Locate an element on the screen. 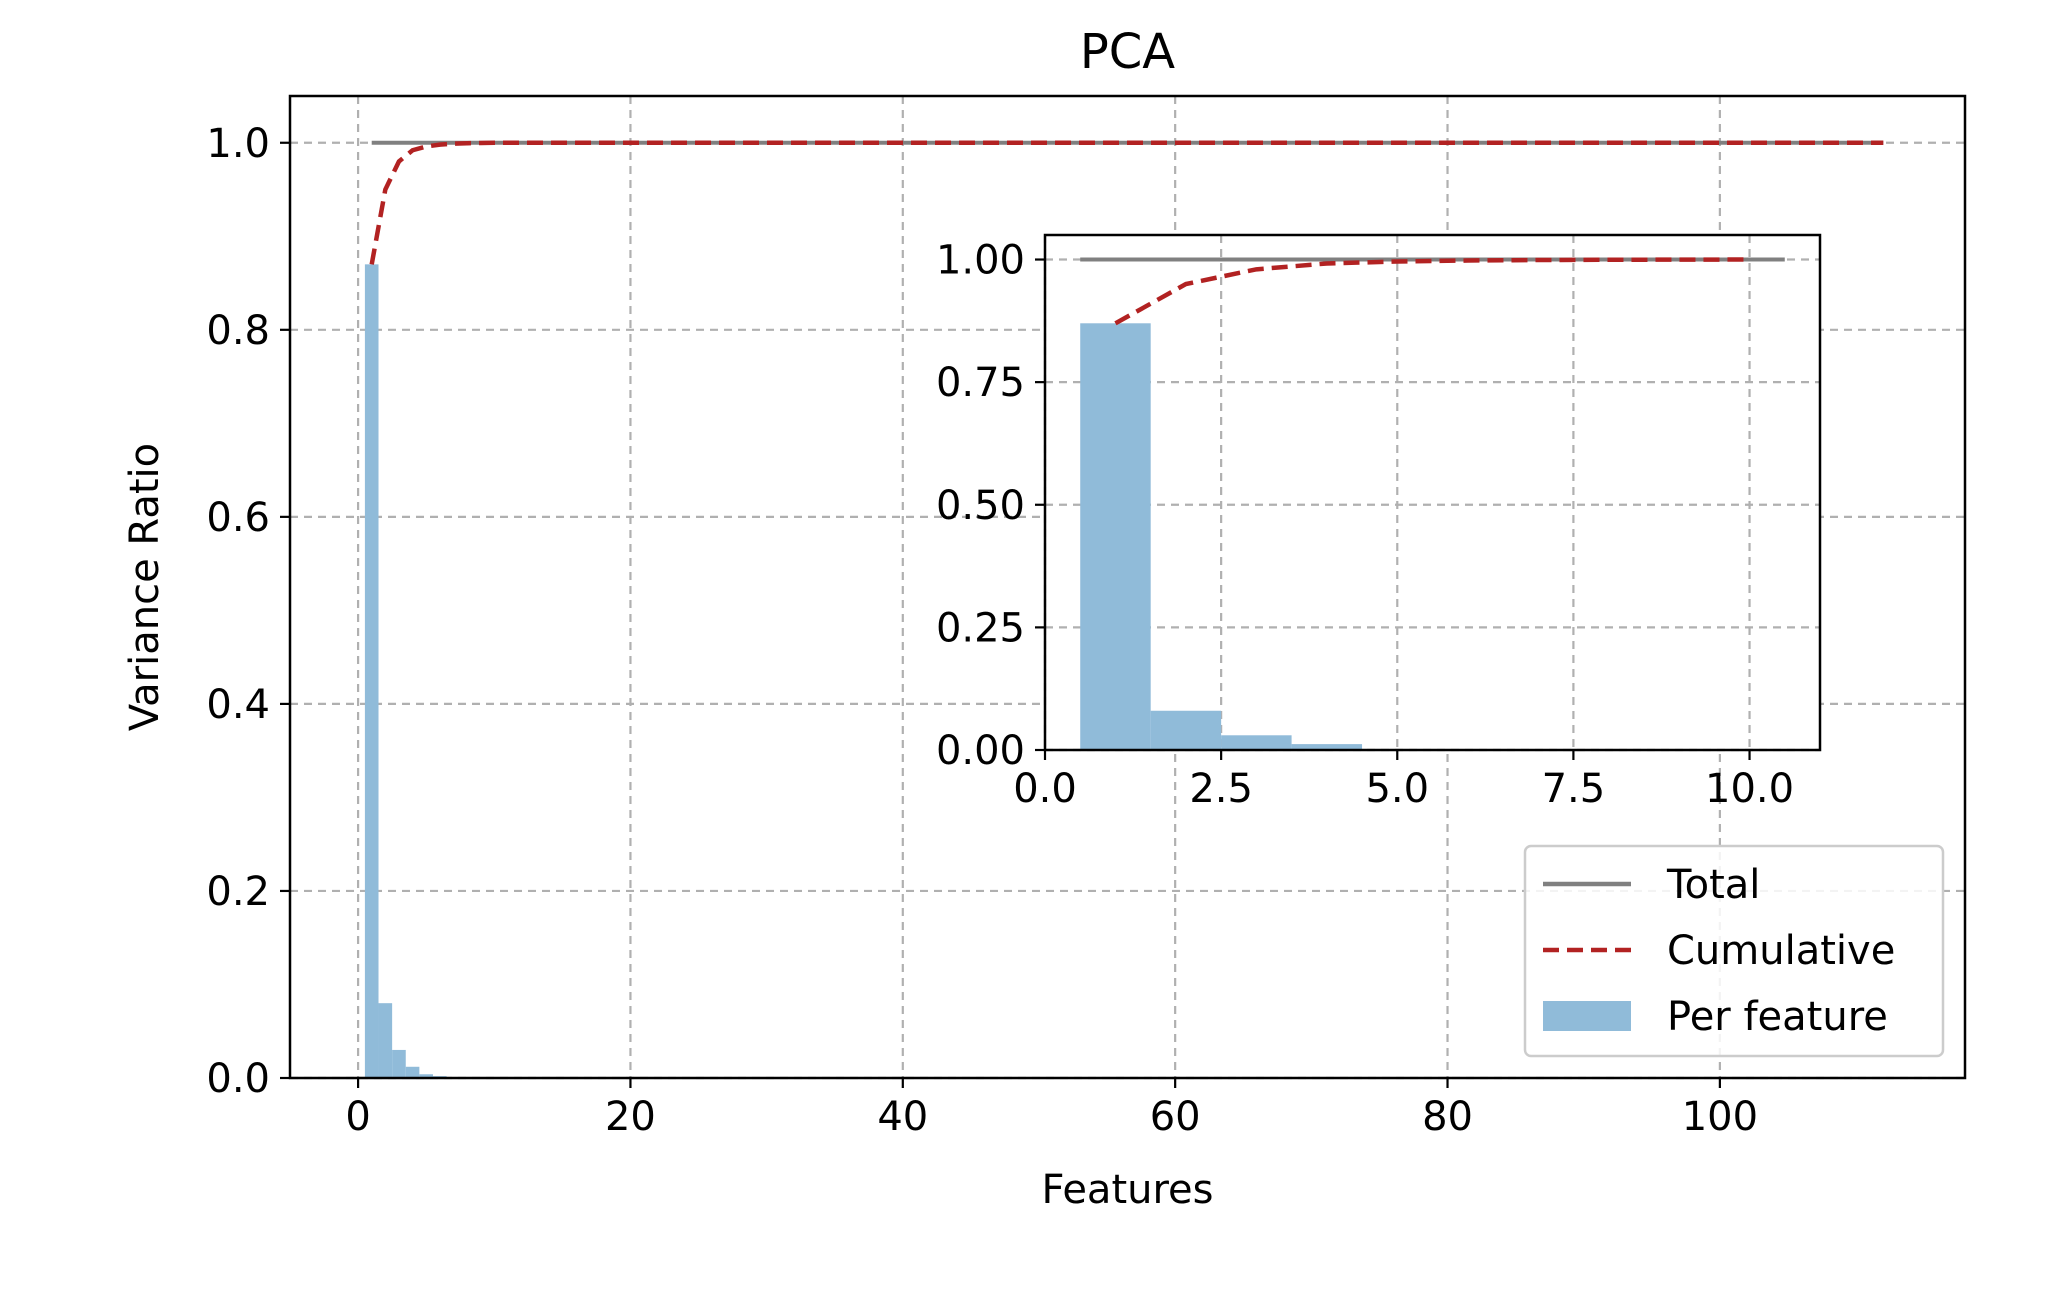 The height and width of the screenshot is (1304, 2056). y-tick-label: 0.2 is located at coordinates (238, 892).